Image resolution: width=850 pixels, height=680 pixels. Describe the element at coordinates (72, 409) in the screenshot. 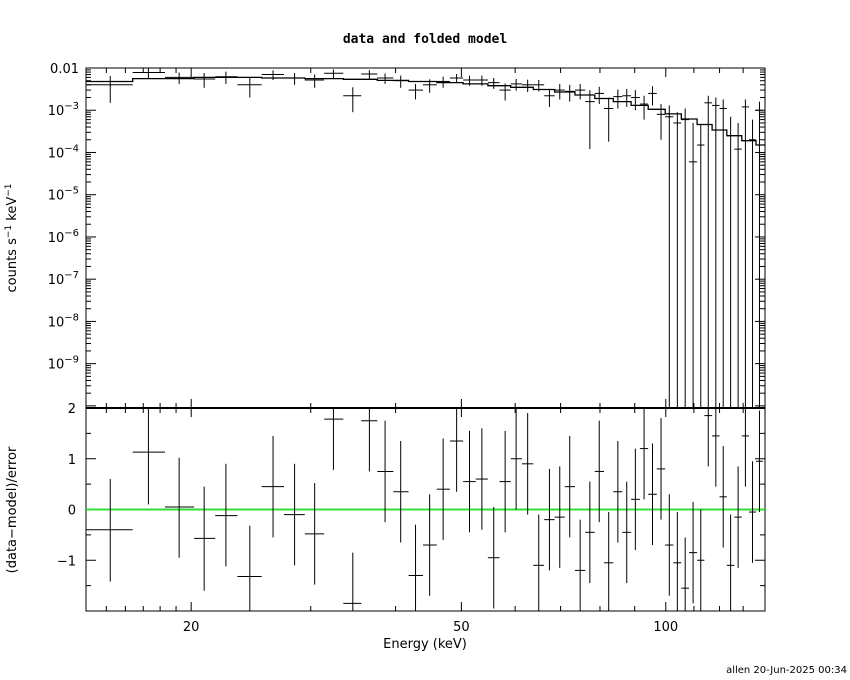

I see `residual-y-tick-label: 2` at that location.